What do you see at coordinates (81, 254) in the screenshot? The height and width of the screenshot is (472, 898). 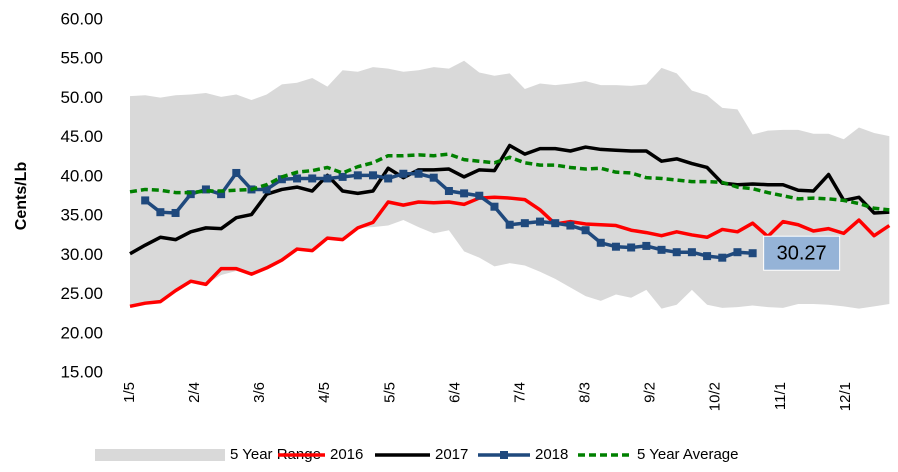 I see `y-tick-label: 30.00` at bounding box center [81, 254].